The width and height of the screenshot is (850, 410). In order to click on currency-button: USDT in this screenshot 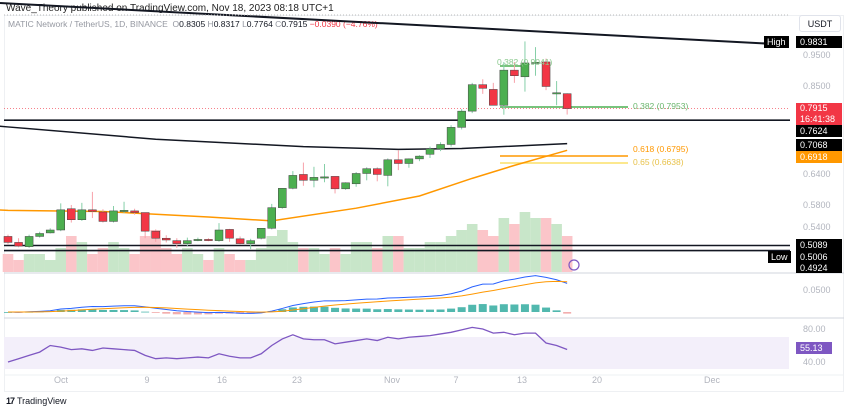, I will do `click(820, 23)`.